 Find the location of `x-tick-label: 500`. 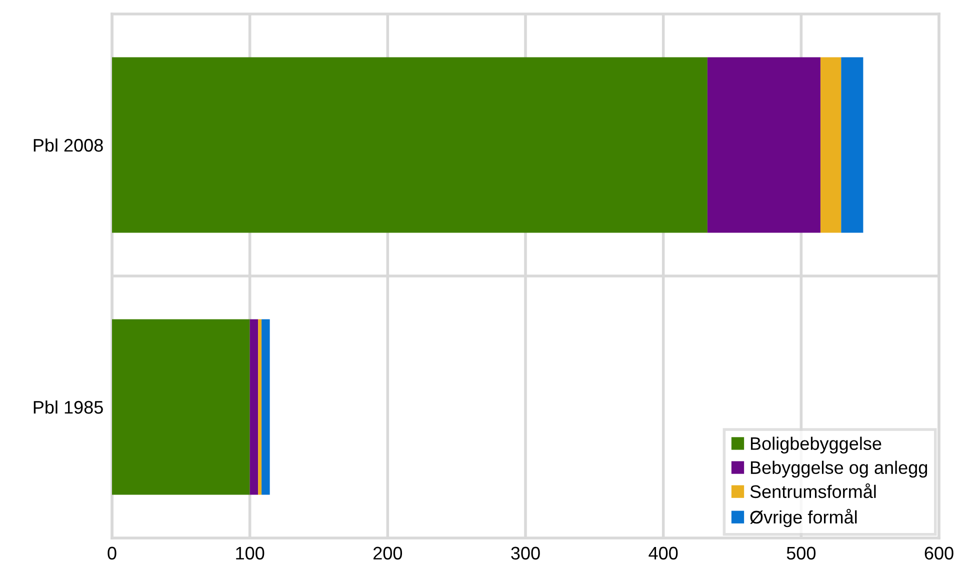

x-tick-label: 500 is located at coordinates (801, 553).